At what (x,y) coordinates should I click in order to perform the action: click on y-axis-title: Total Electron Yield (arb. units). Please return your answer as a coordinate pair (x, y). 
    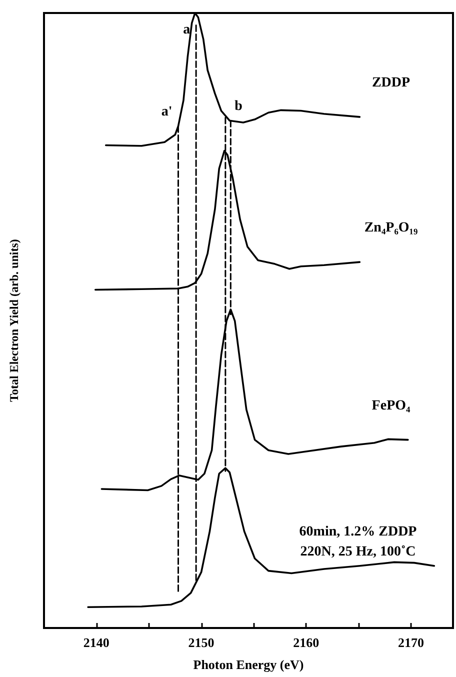
    Looking at the image, I should click on (14, 320).